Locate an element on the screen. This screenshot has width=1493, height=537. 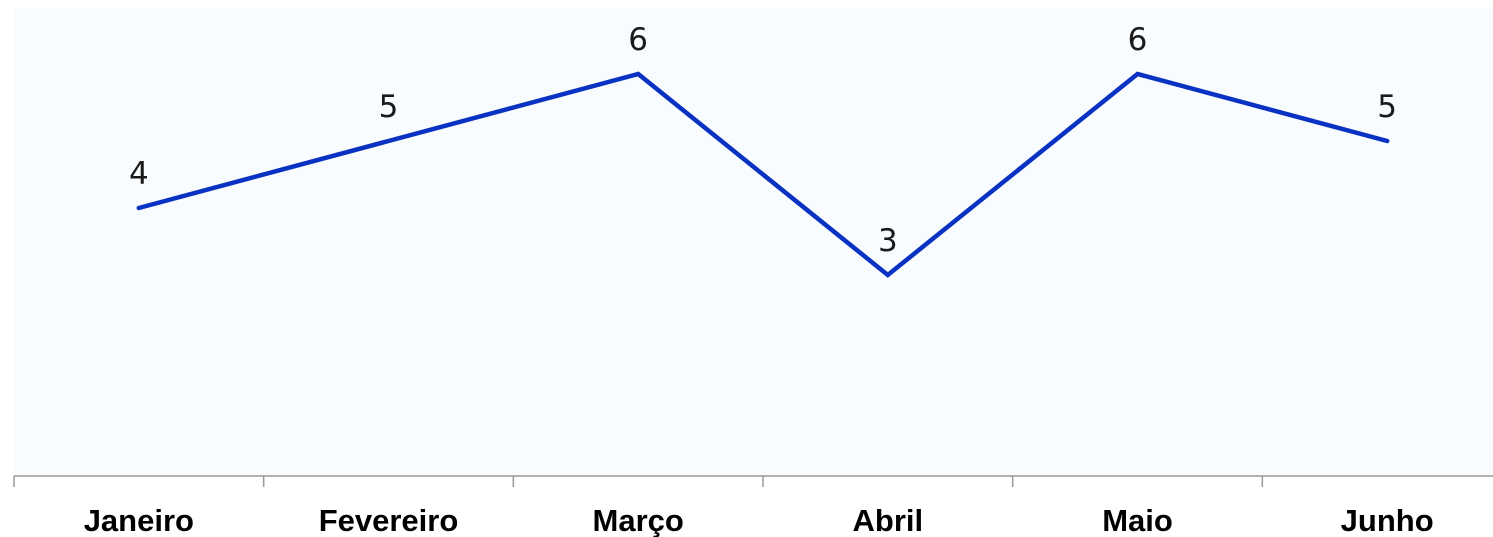
data-label: 4 is located at coordinates (139, 174).